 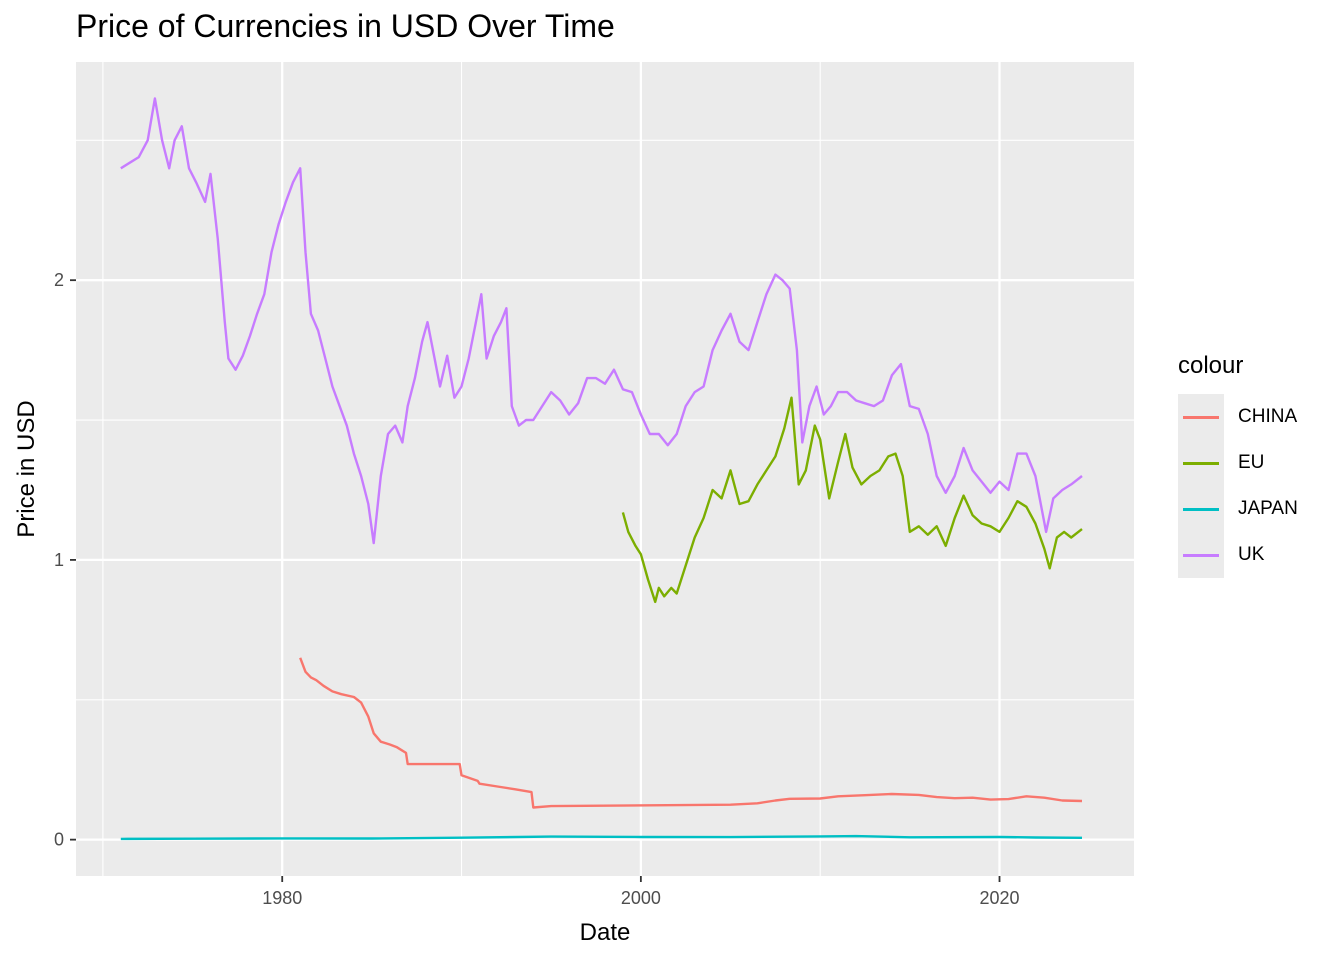 I want to click on legend-keys: CHINA EU JAPAN UK, so click(x=1238, y=486).